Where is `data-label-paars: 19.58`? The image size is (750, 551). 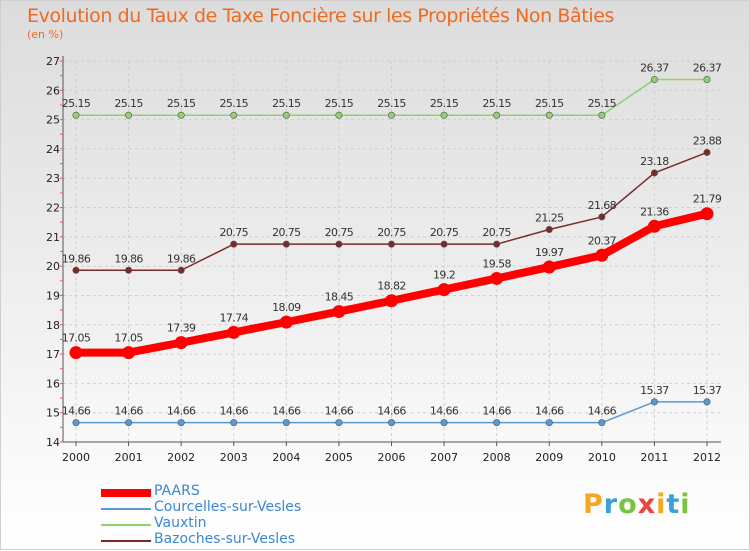 data-label-paars: 19.58 is located at coordinates (496, 263).